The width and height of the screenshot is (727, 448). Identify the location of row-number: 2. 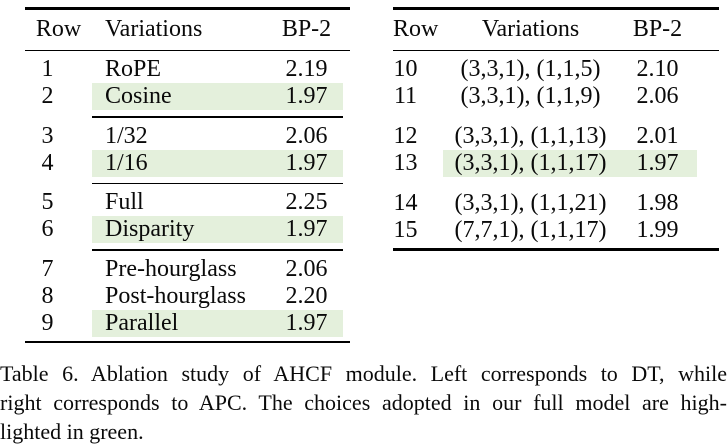
(47, 96).